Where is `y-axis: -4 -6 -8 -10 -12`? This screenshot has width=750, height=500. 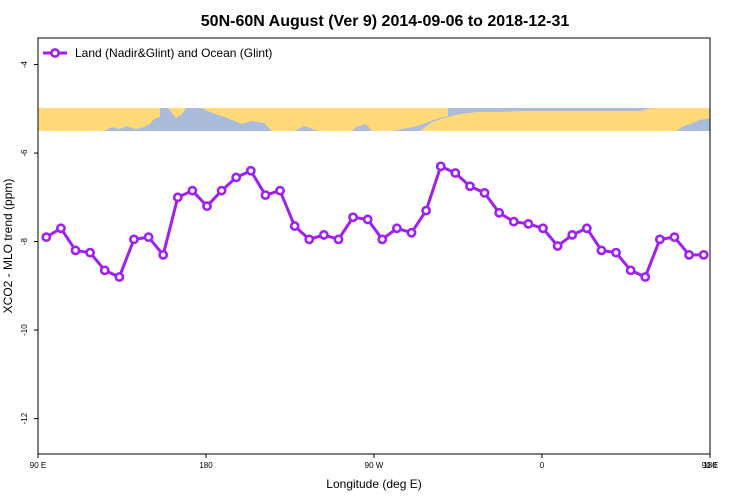 y-axis: -4 -6 -8 -10 -12 is located at coordinates (29, 242).